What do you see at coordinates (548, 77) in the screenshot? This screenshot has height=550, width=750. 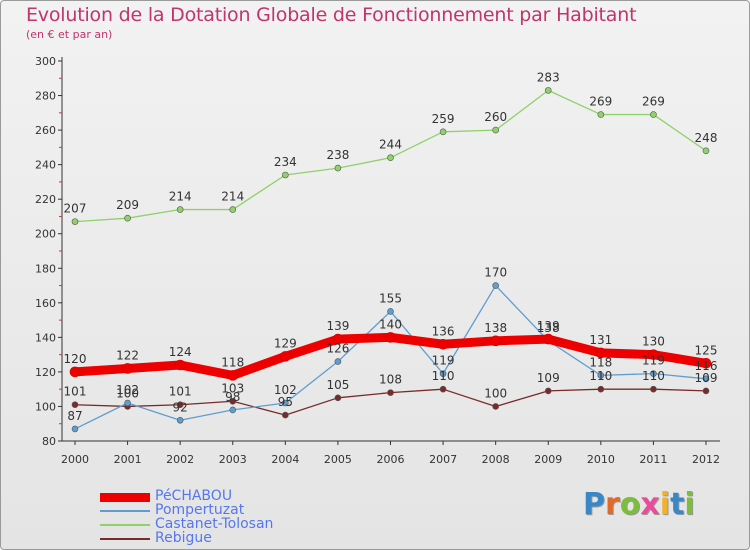 I see `data-label: 283` at bounding box center [548, 77].